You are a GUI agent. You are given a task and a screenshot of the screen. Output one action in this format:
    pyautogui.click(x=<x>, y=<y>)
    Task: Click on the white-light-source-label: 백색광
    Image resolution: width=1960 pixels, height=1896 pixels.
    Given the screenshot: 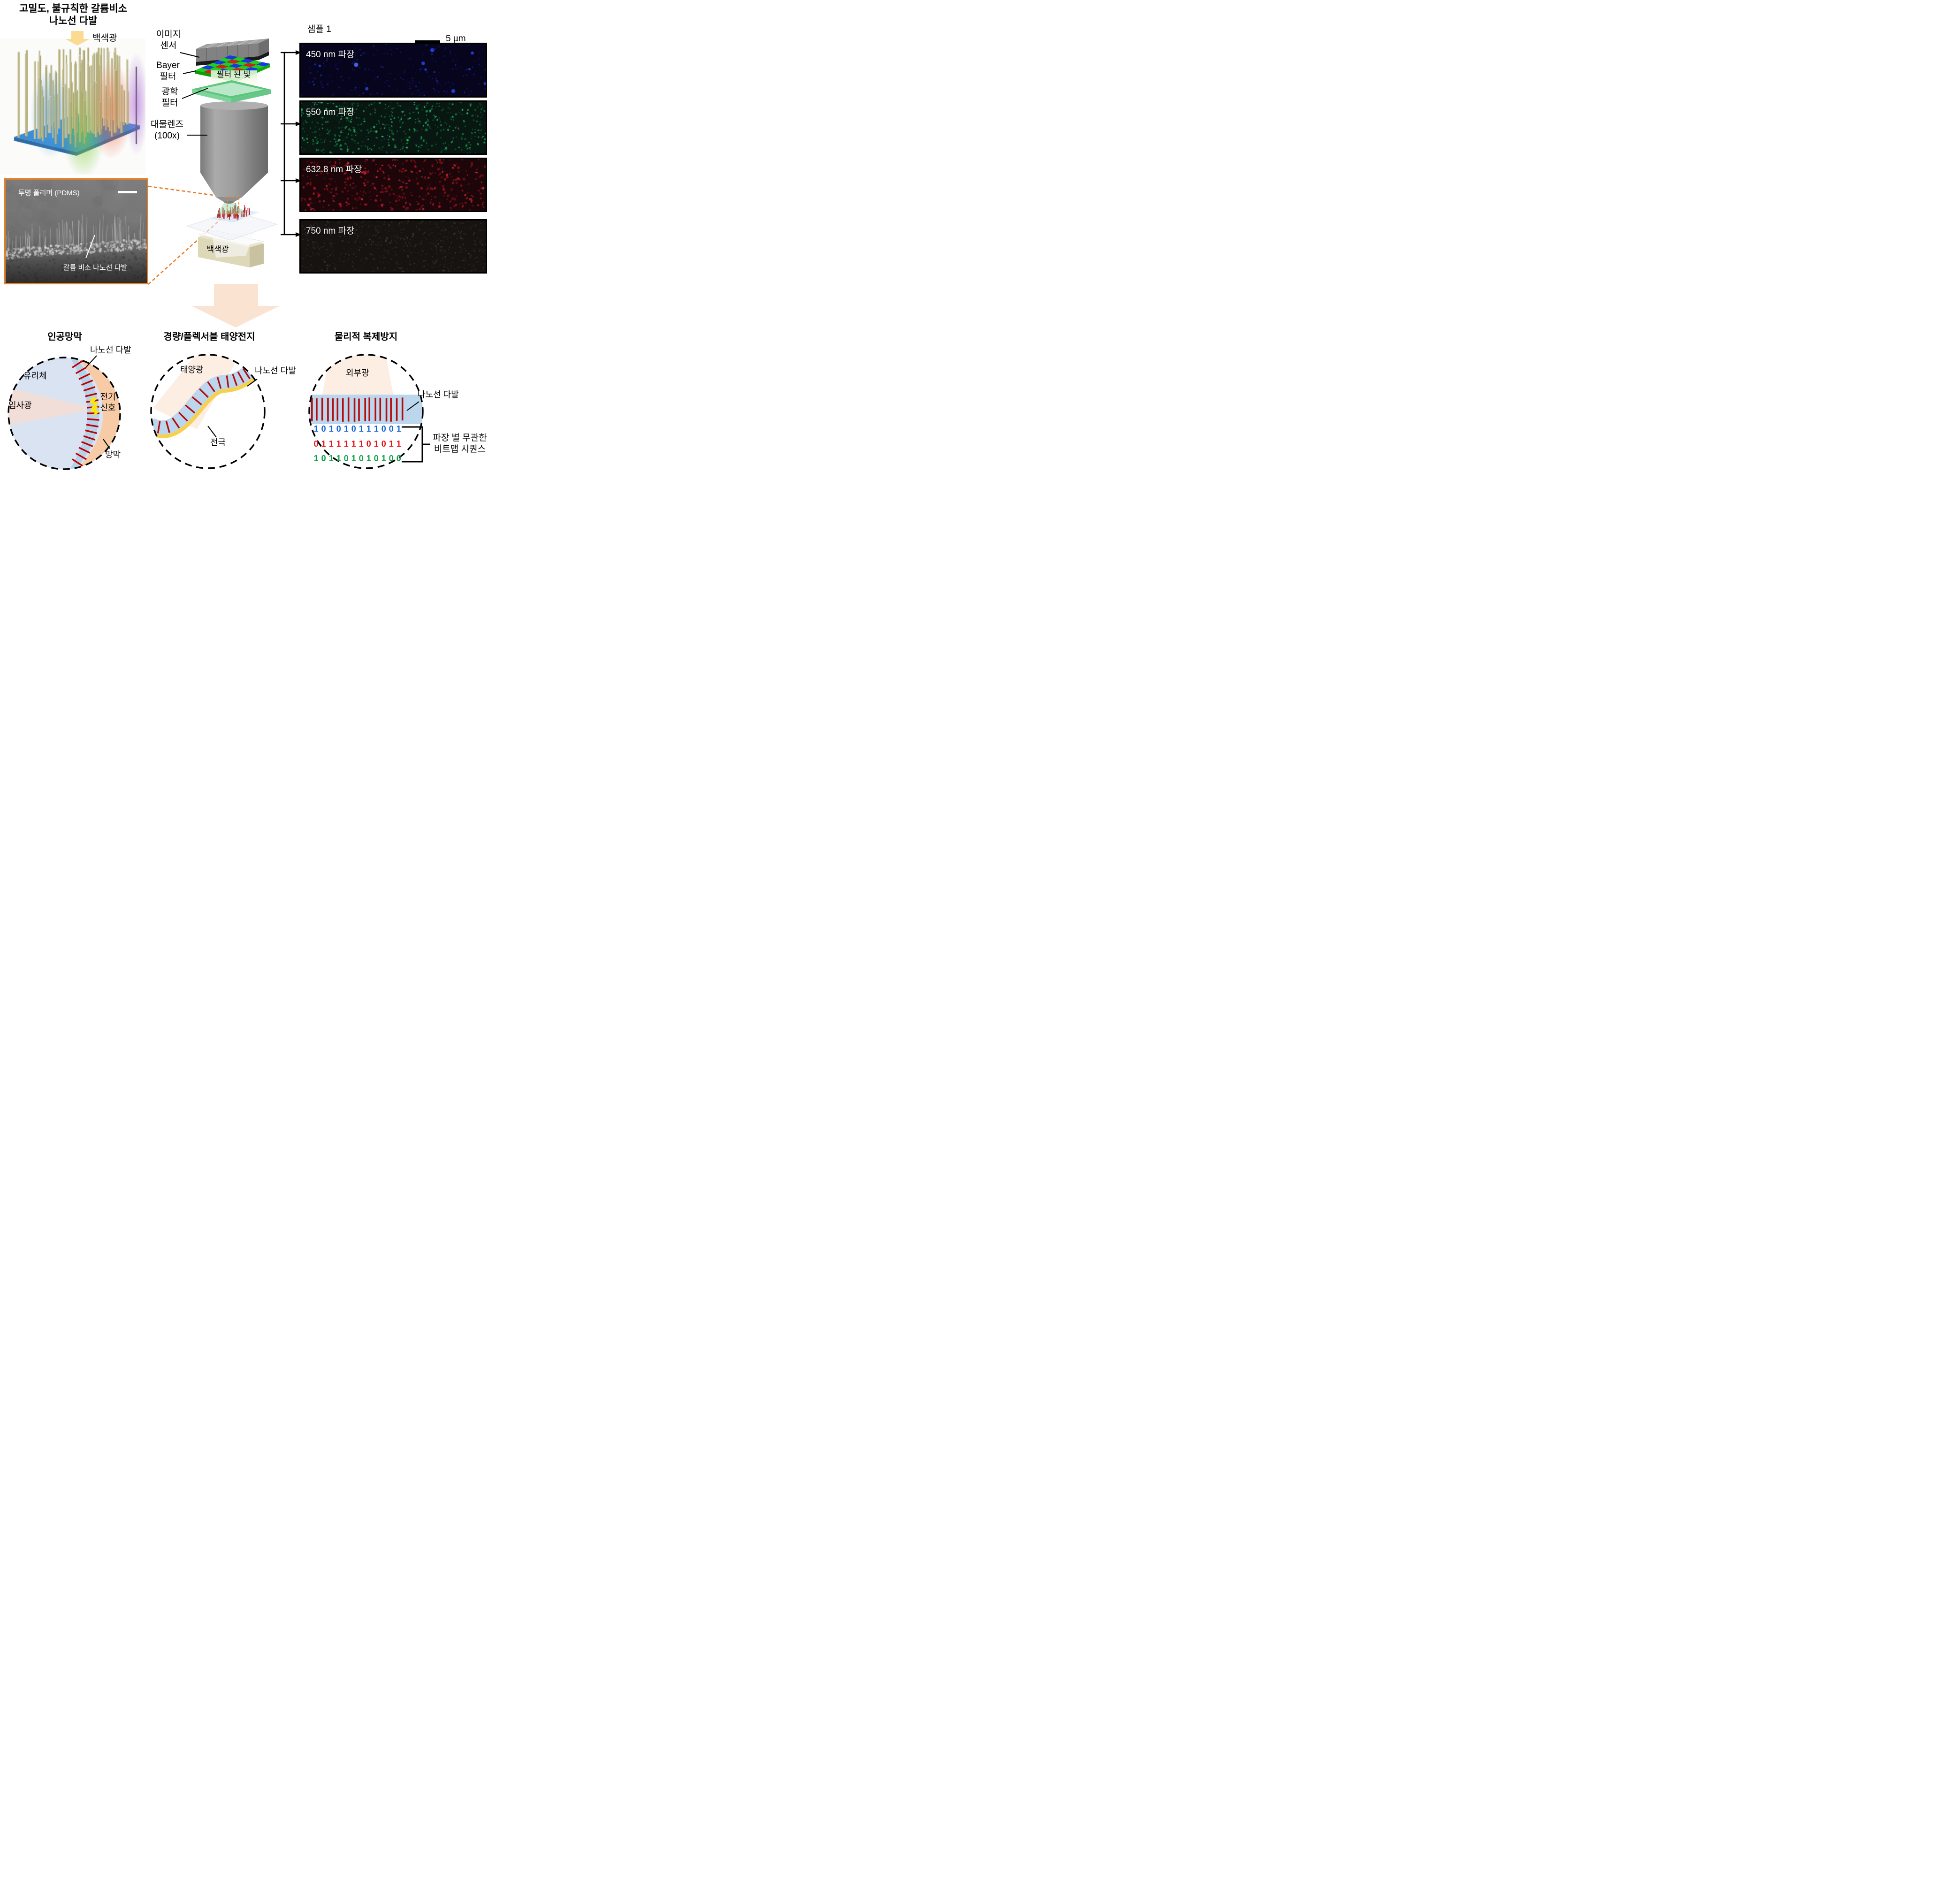 What is the action you would take?
    pyautogui.click(x=217, y=249)
    